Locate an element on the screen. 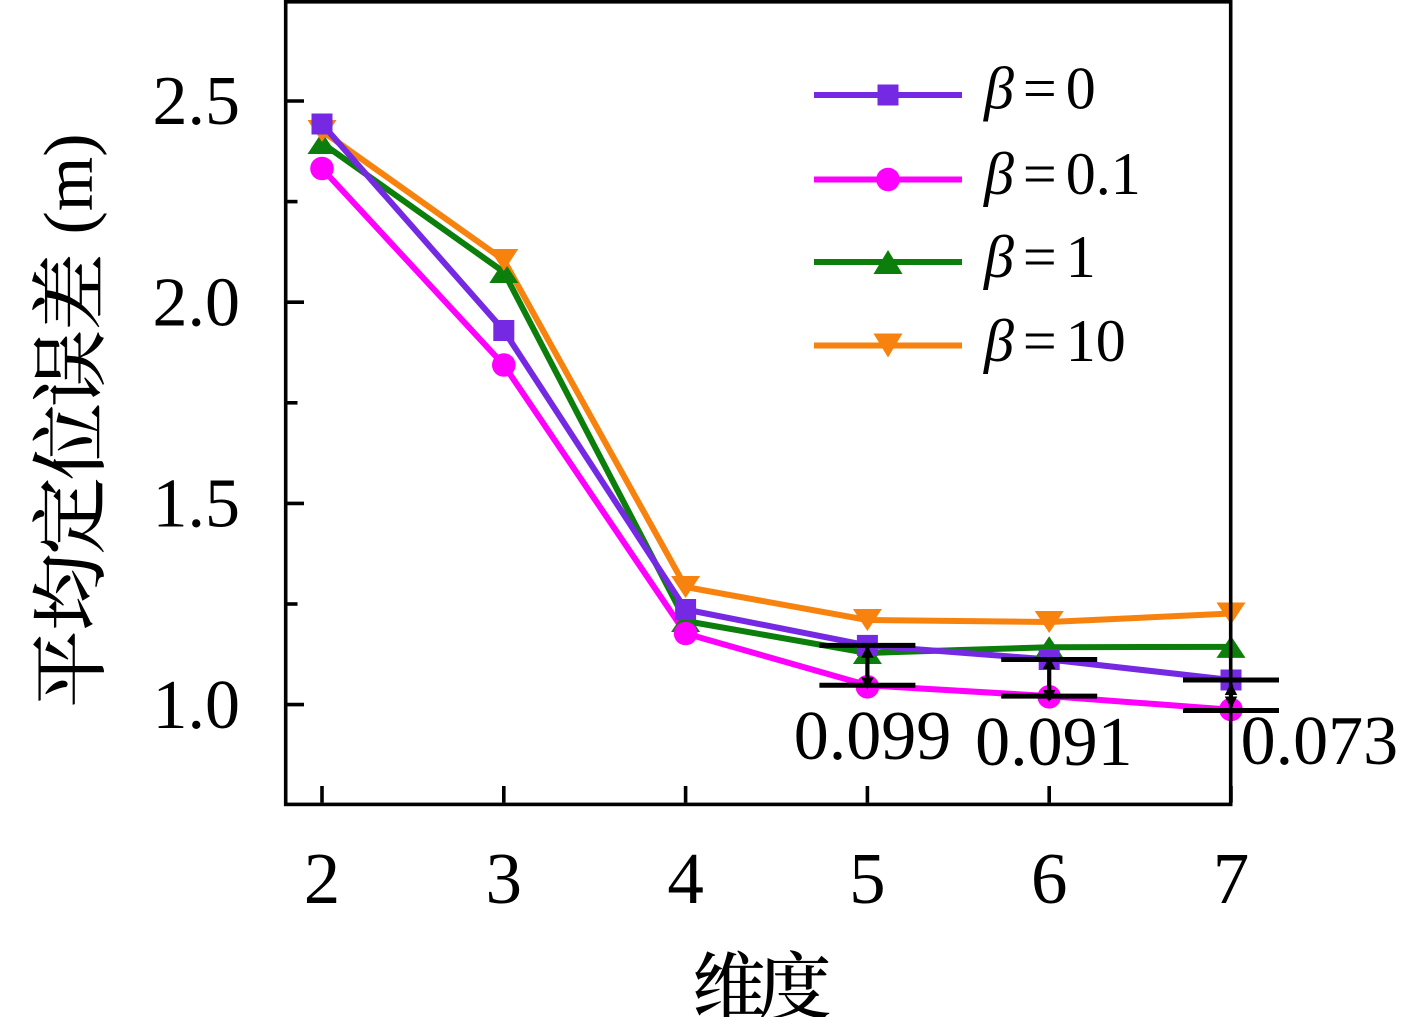 The width and height of the screenshot is (1417, 1017). svg-text: (m) is located at coordinates (69, 183).